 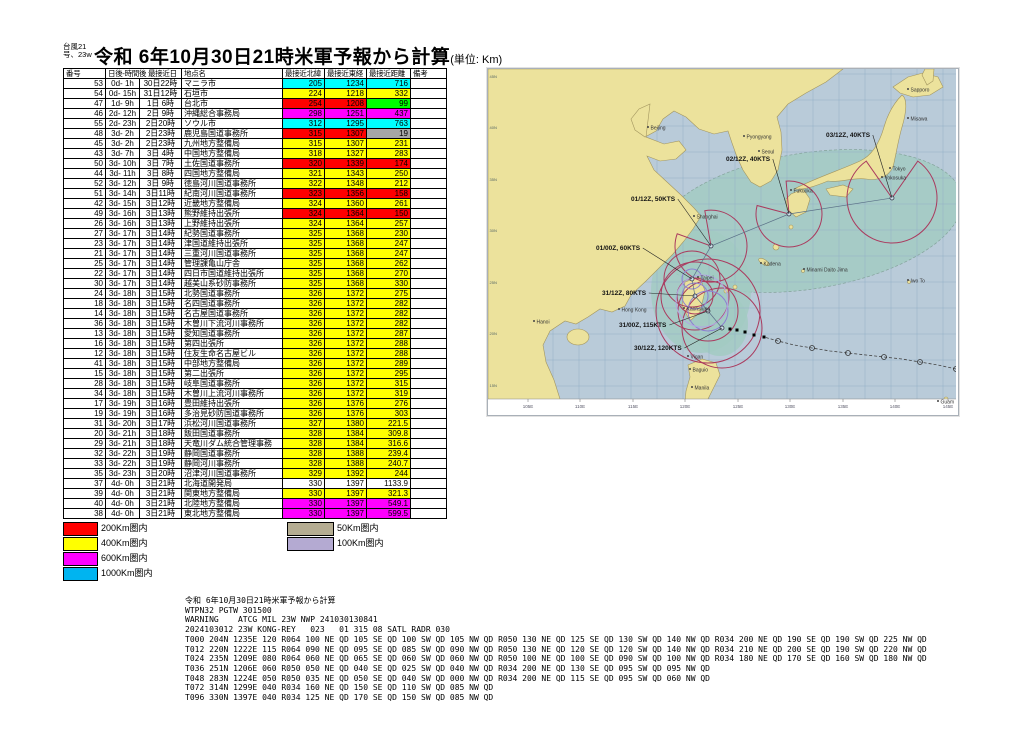 I want to click on cell-number: 12, so click(x=84, y=353).